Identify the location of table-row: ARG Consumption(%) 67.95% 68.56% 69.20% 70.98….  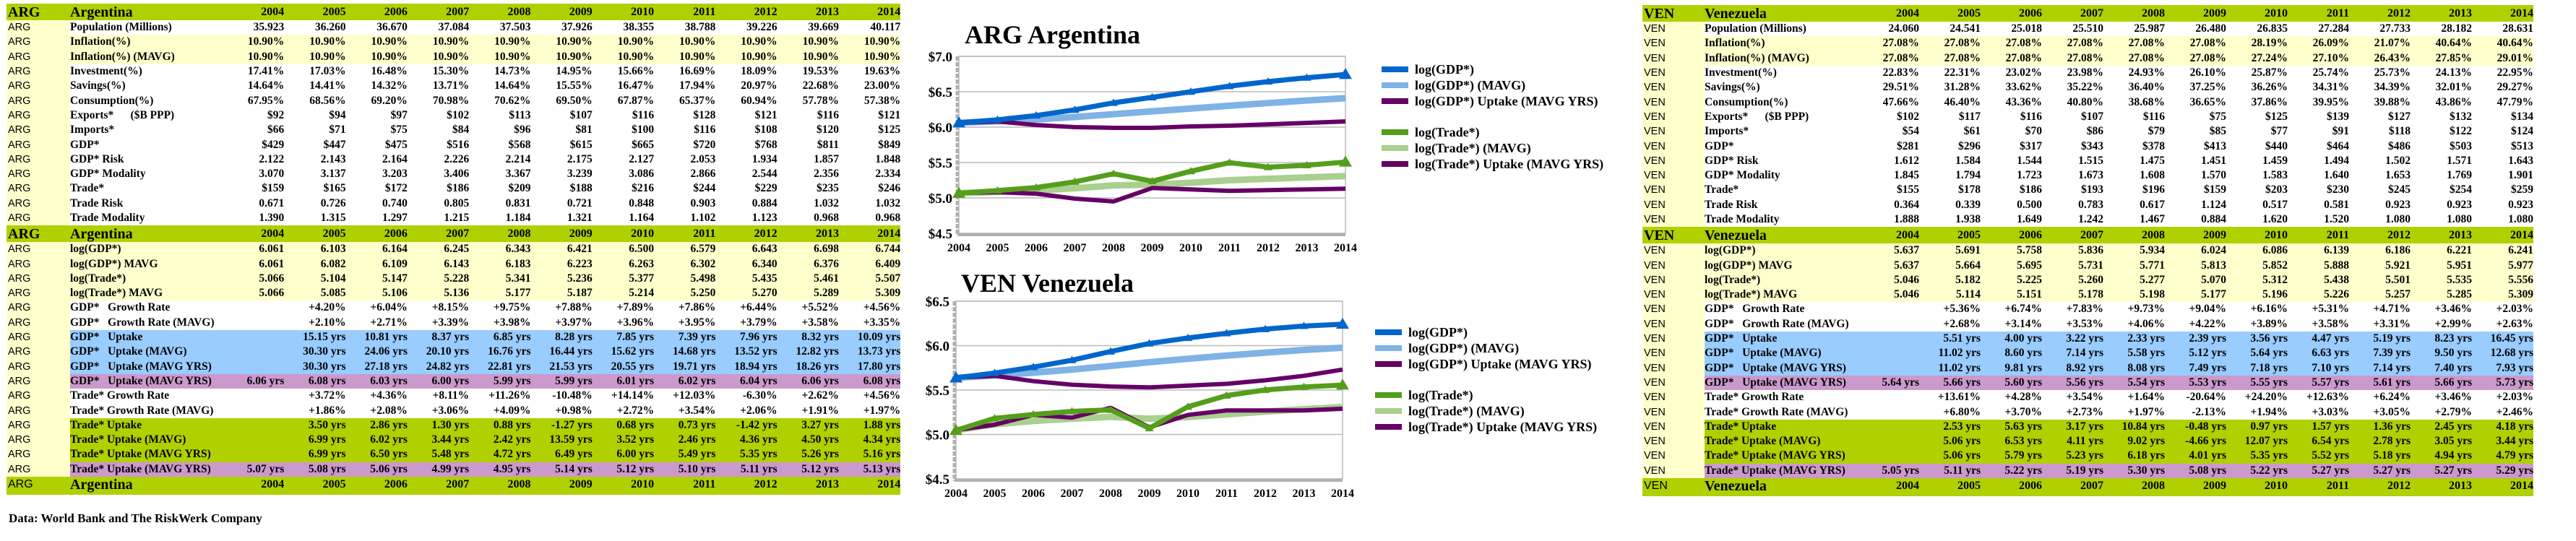
(454, 100).